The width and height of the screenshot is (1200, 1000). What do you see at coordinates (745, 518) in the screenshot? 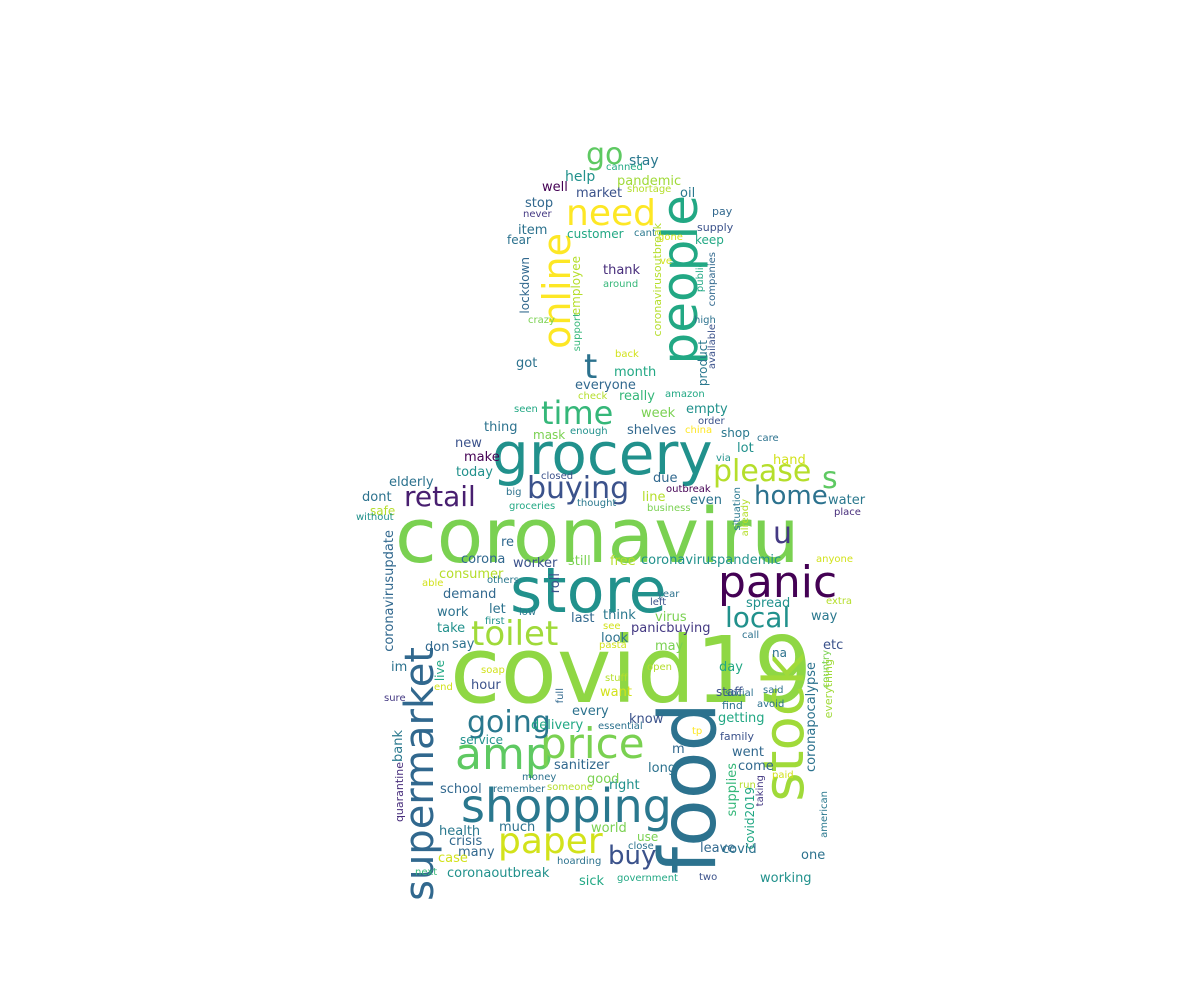
I see `word-already: already` at bounding box center [745, 518].